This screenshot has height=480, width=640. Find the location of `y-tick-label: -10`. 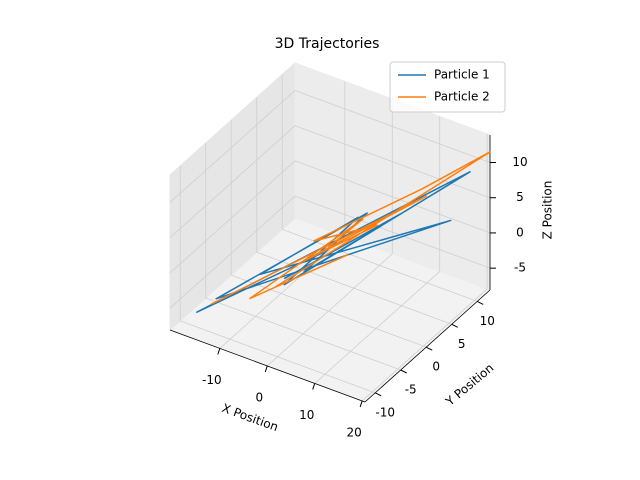

y-tick-label: -10 is located at coordinates (385, 412).